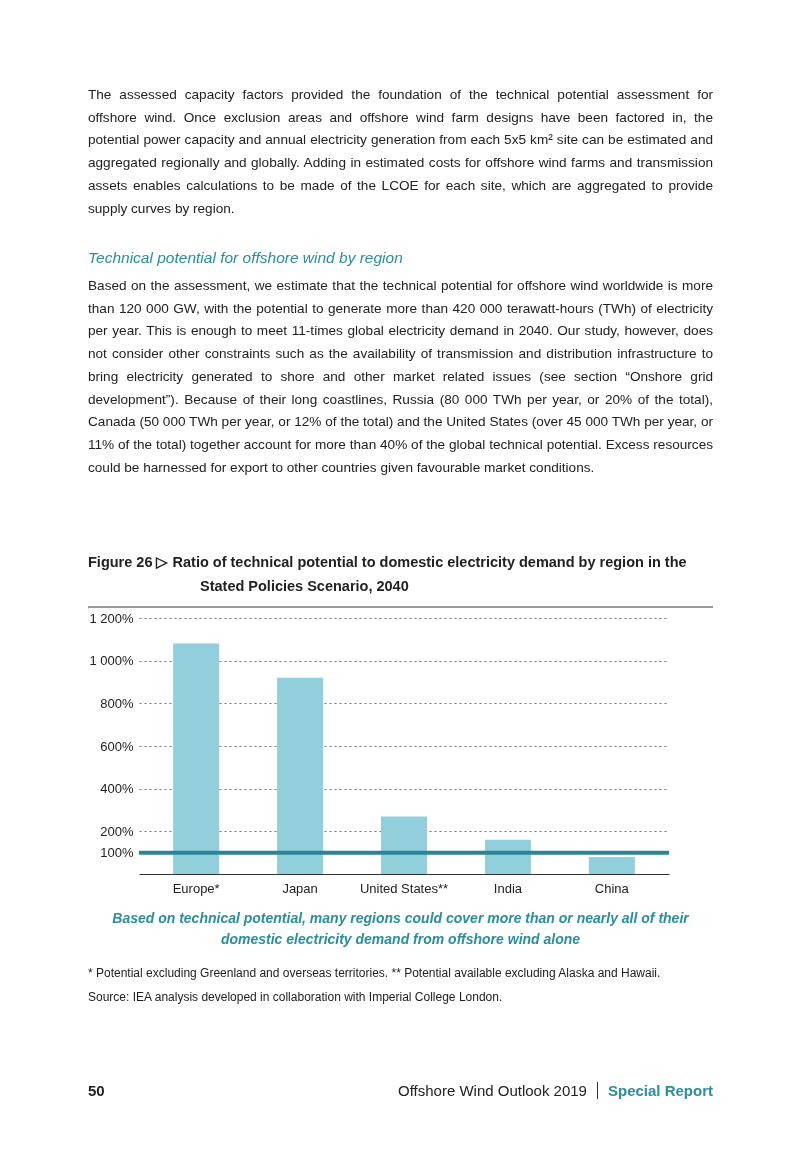 The image size is (800, 1150). What do you see at coordinates (508, 888) in the screenshot?
I see `x-tick-label: India` at bounding box center [508, 888].